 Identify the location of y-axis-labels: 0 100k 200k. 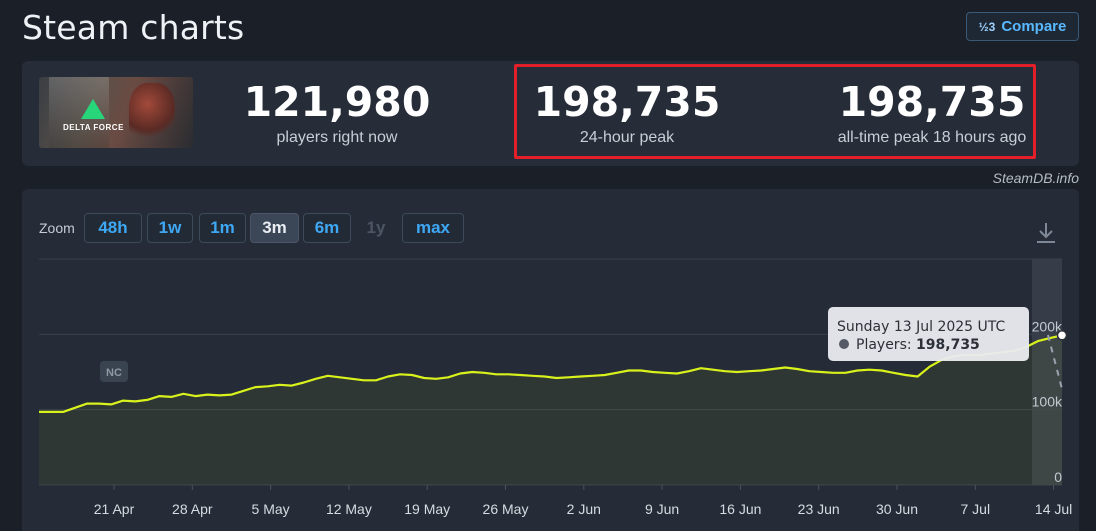
(1047, 401).